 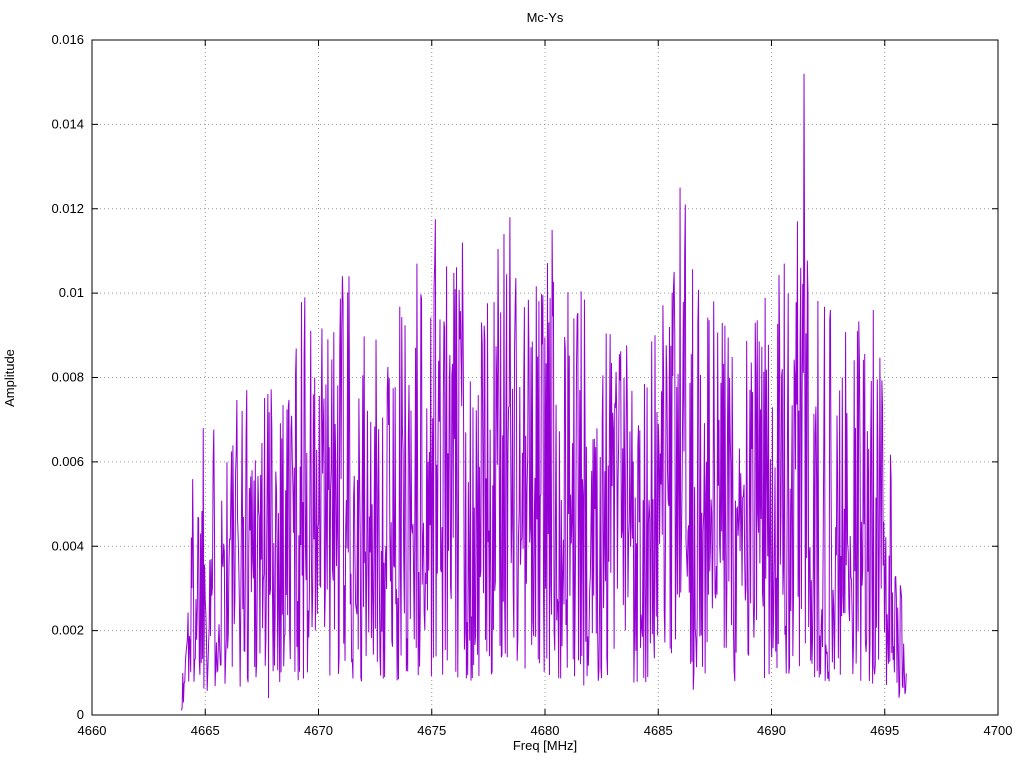 I want to click on y-tick-label: 0.012, so click(x=67, y=208).